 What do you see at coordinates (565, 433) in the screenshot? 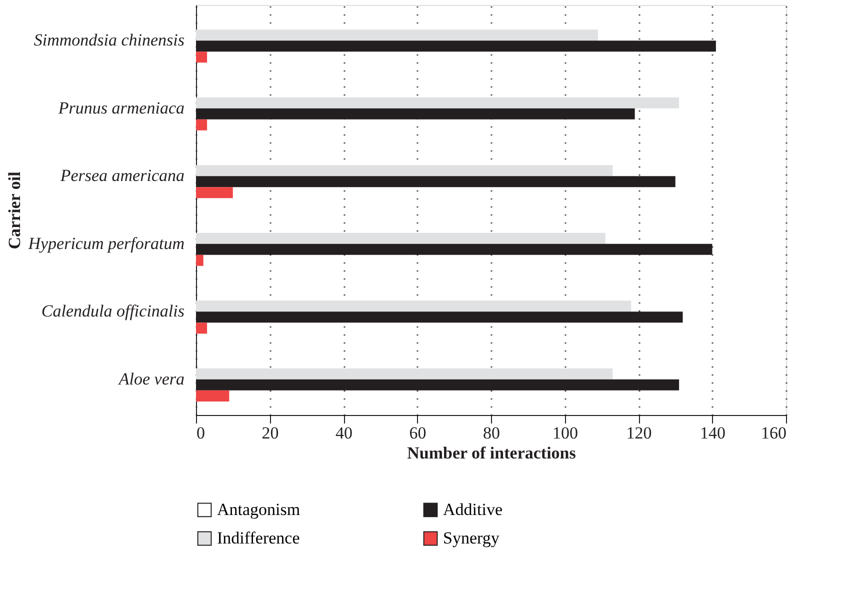
I see `x-tick-label: 100` at bounding box center [565, 433].